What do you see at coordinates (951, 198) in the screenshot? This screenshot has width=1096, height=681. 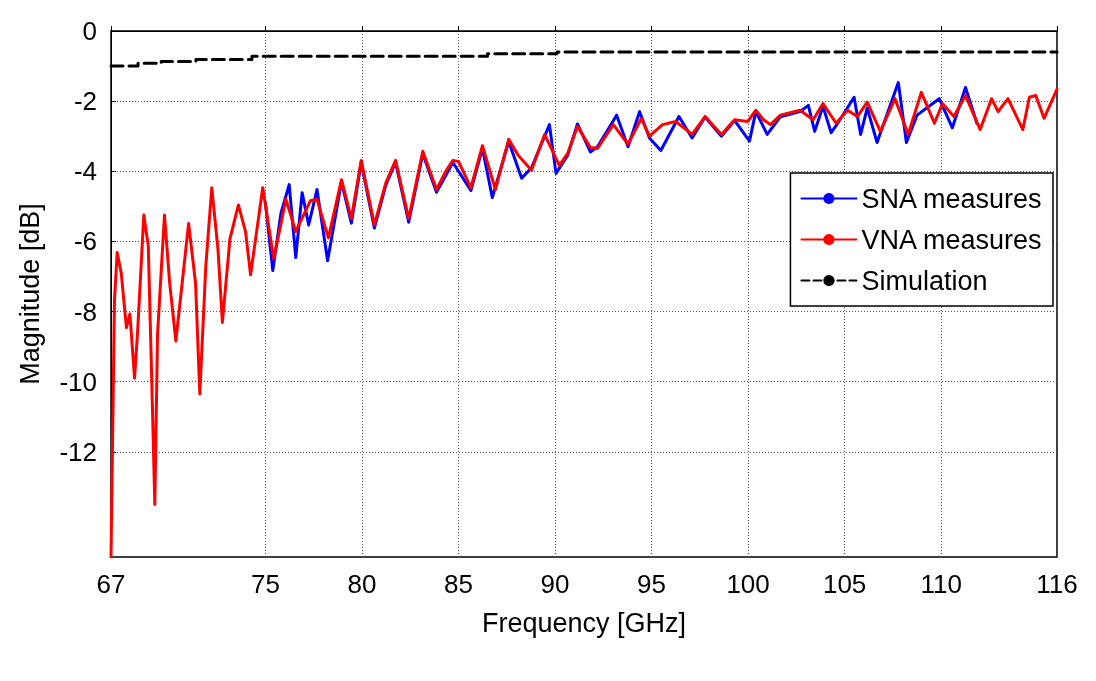 I see `legend-label: SNA measures` at bounding box center [951, 198].